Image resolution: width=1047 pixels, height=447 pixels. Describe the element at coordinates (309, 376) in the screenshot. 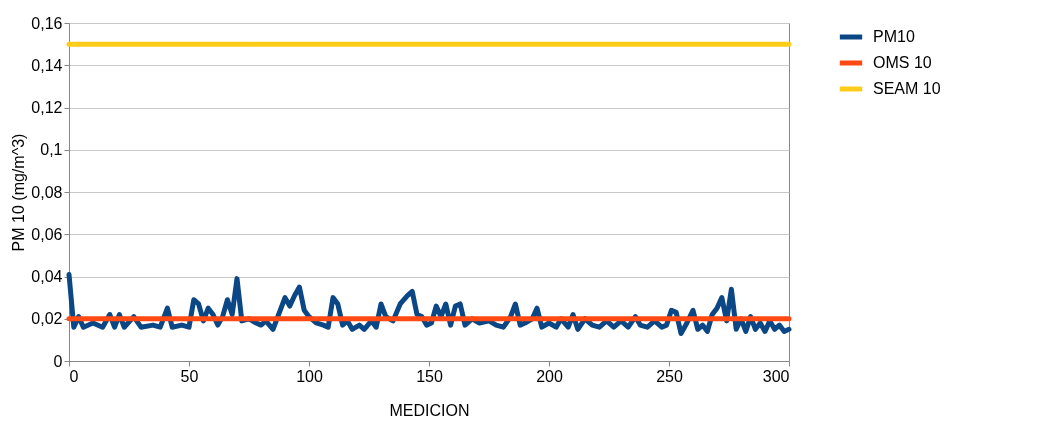

I see `x-tick-label: 100` at that location.